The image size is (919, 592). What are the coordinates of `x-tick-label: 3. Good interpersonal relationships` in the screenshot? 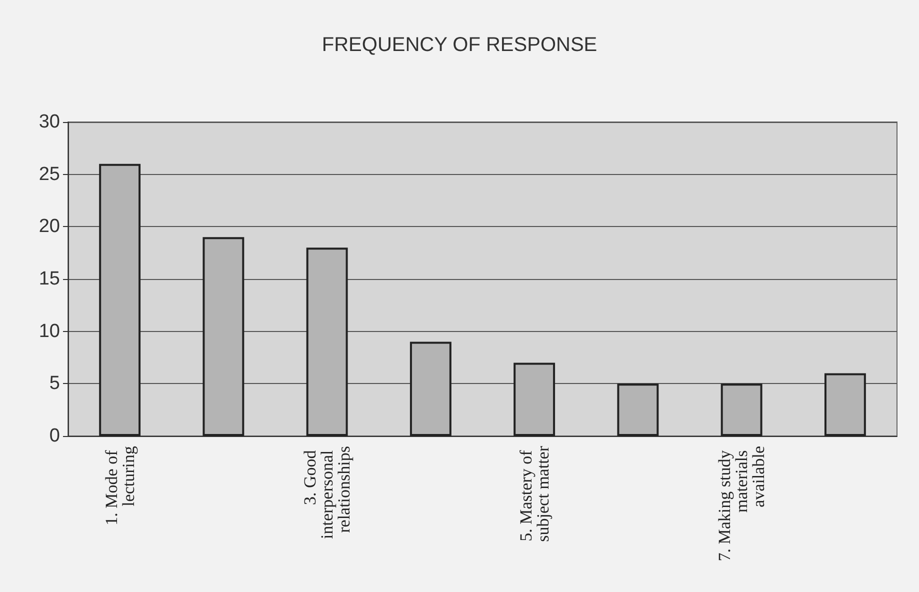 It's located at (327, 492).